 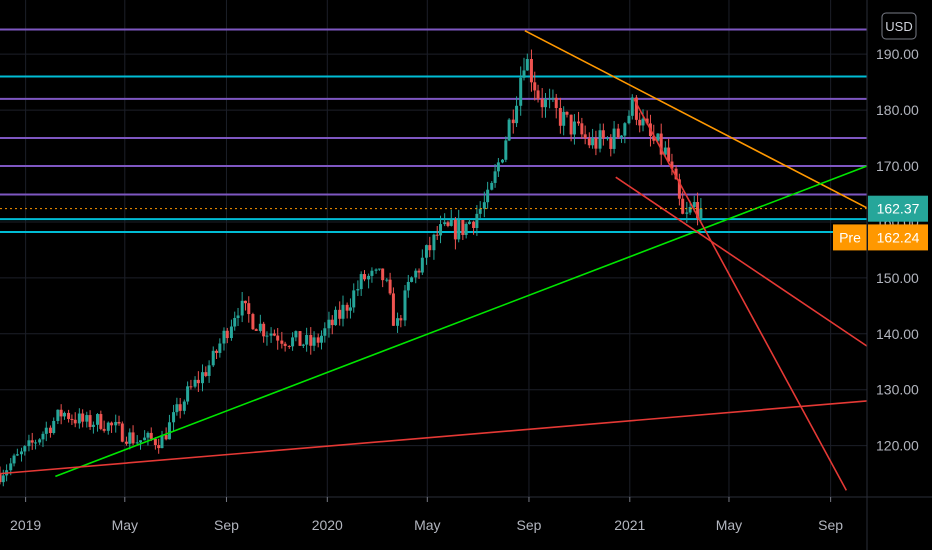 What do you see at coordinates (426, 515) in the screenshot?
I see `time-axis: 2019 May Sep 2020 May Sep 2021 May Sep` at bounding box center [426, 515].